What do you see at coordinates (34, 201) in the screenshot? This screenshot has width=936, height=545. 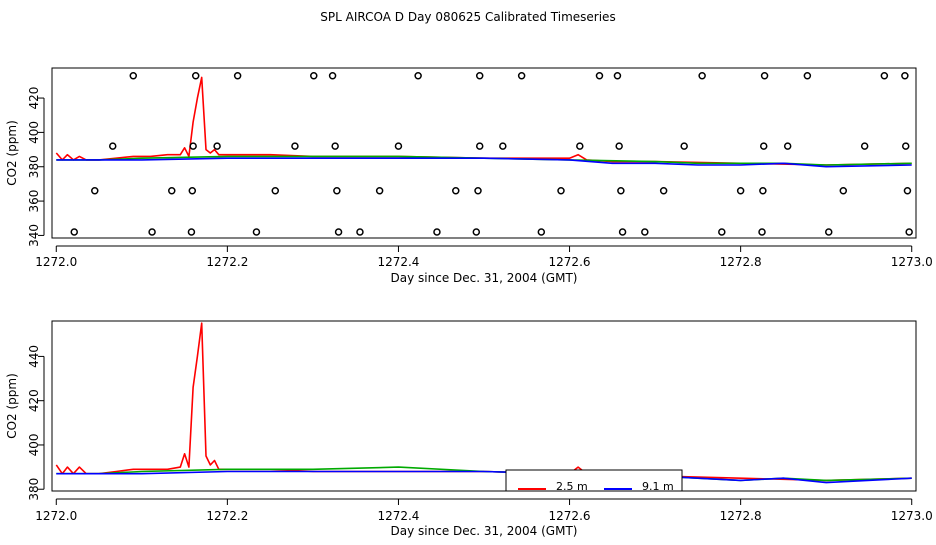 I see `y-tick-label-top: 360` at bounding box center [34, 201].